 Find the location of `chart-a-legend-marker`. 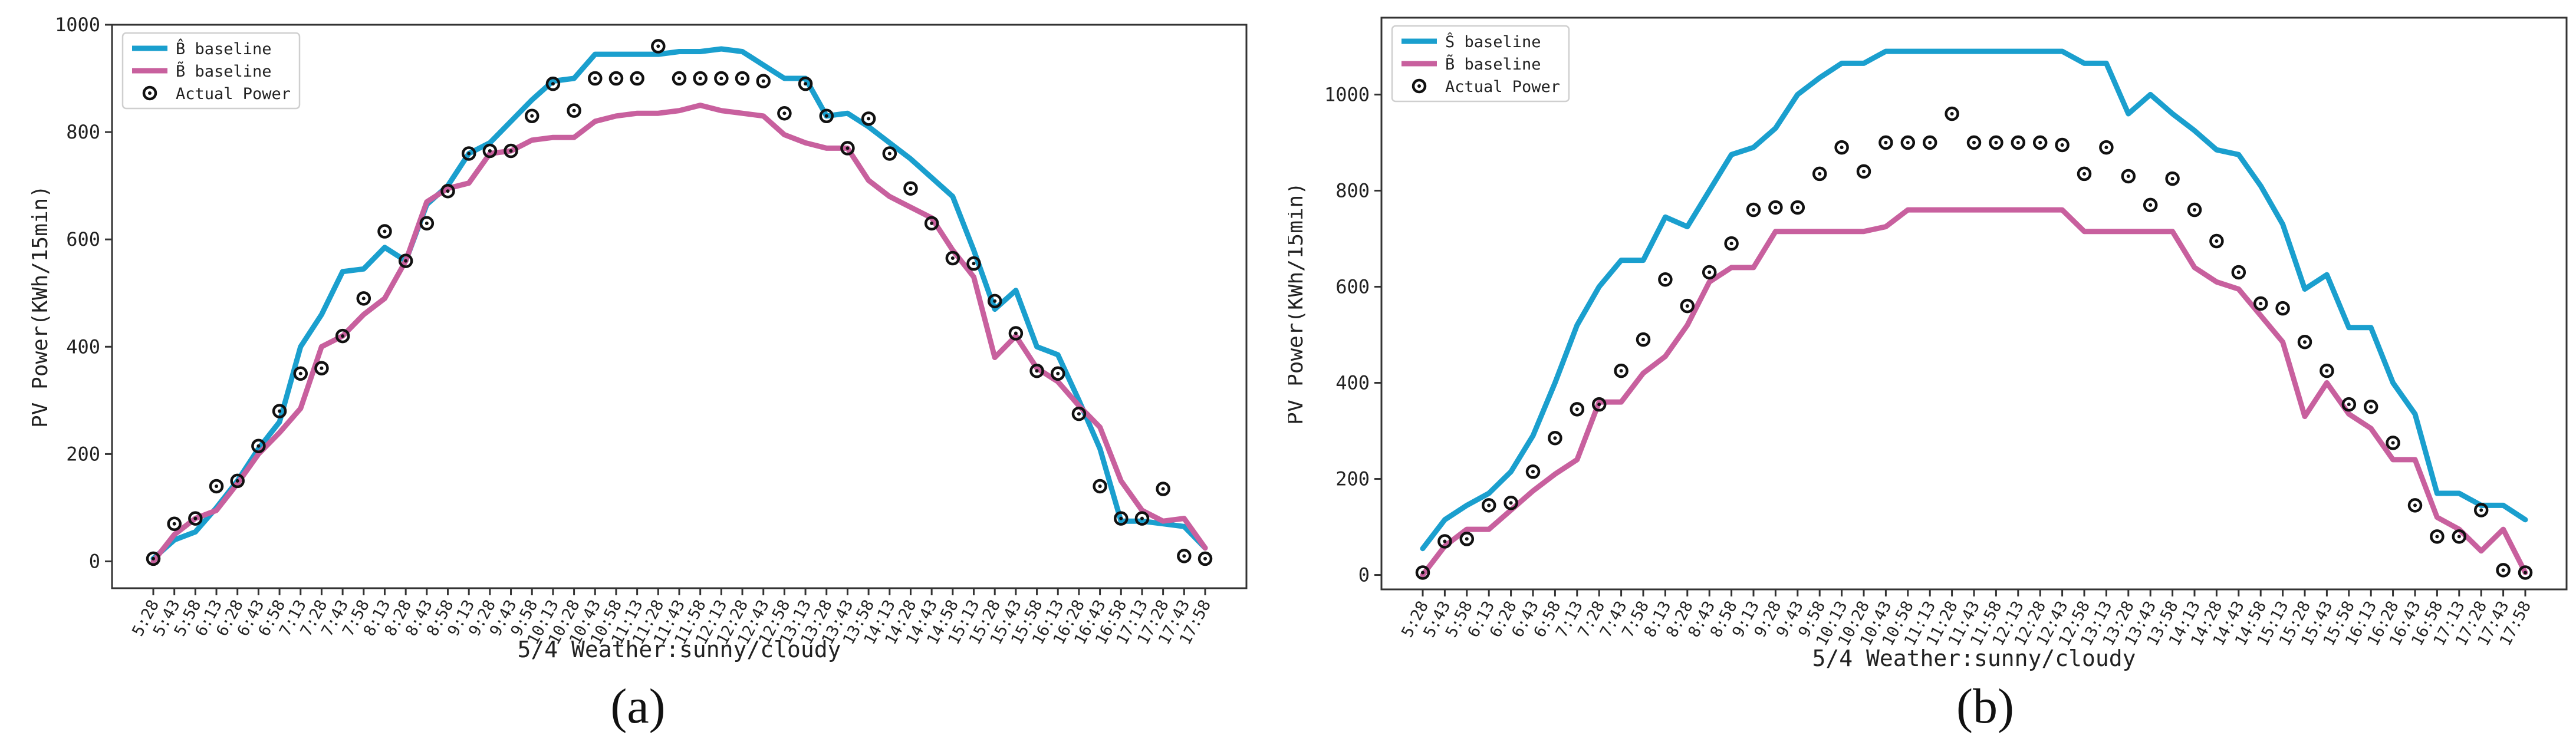

chart-a-legend-marker is located at coordinates (149, 93).